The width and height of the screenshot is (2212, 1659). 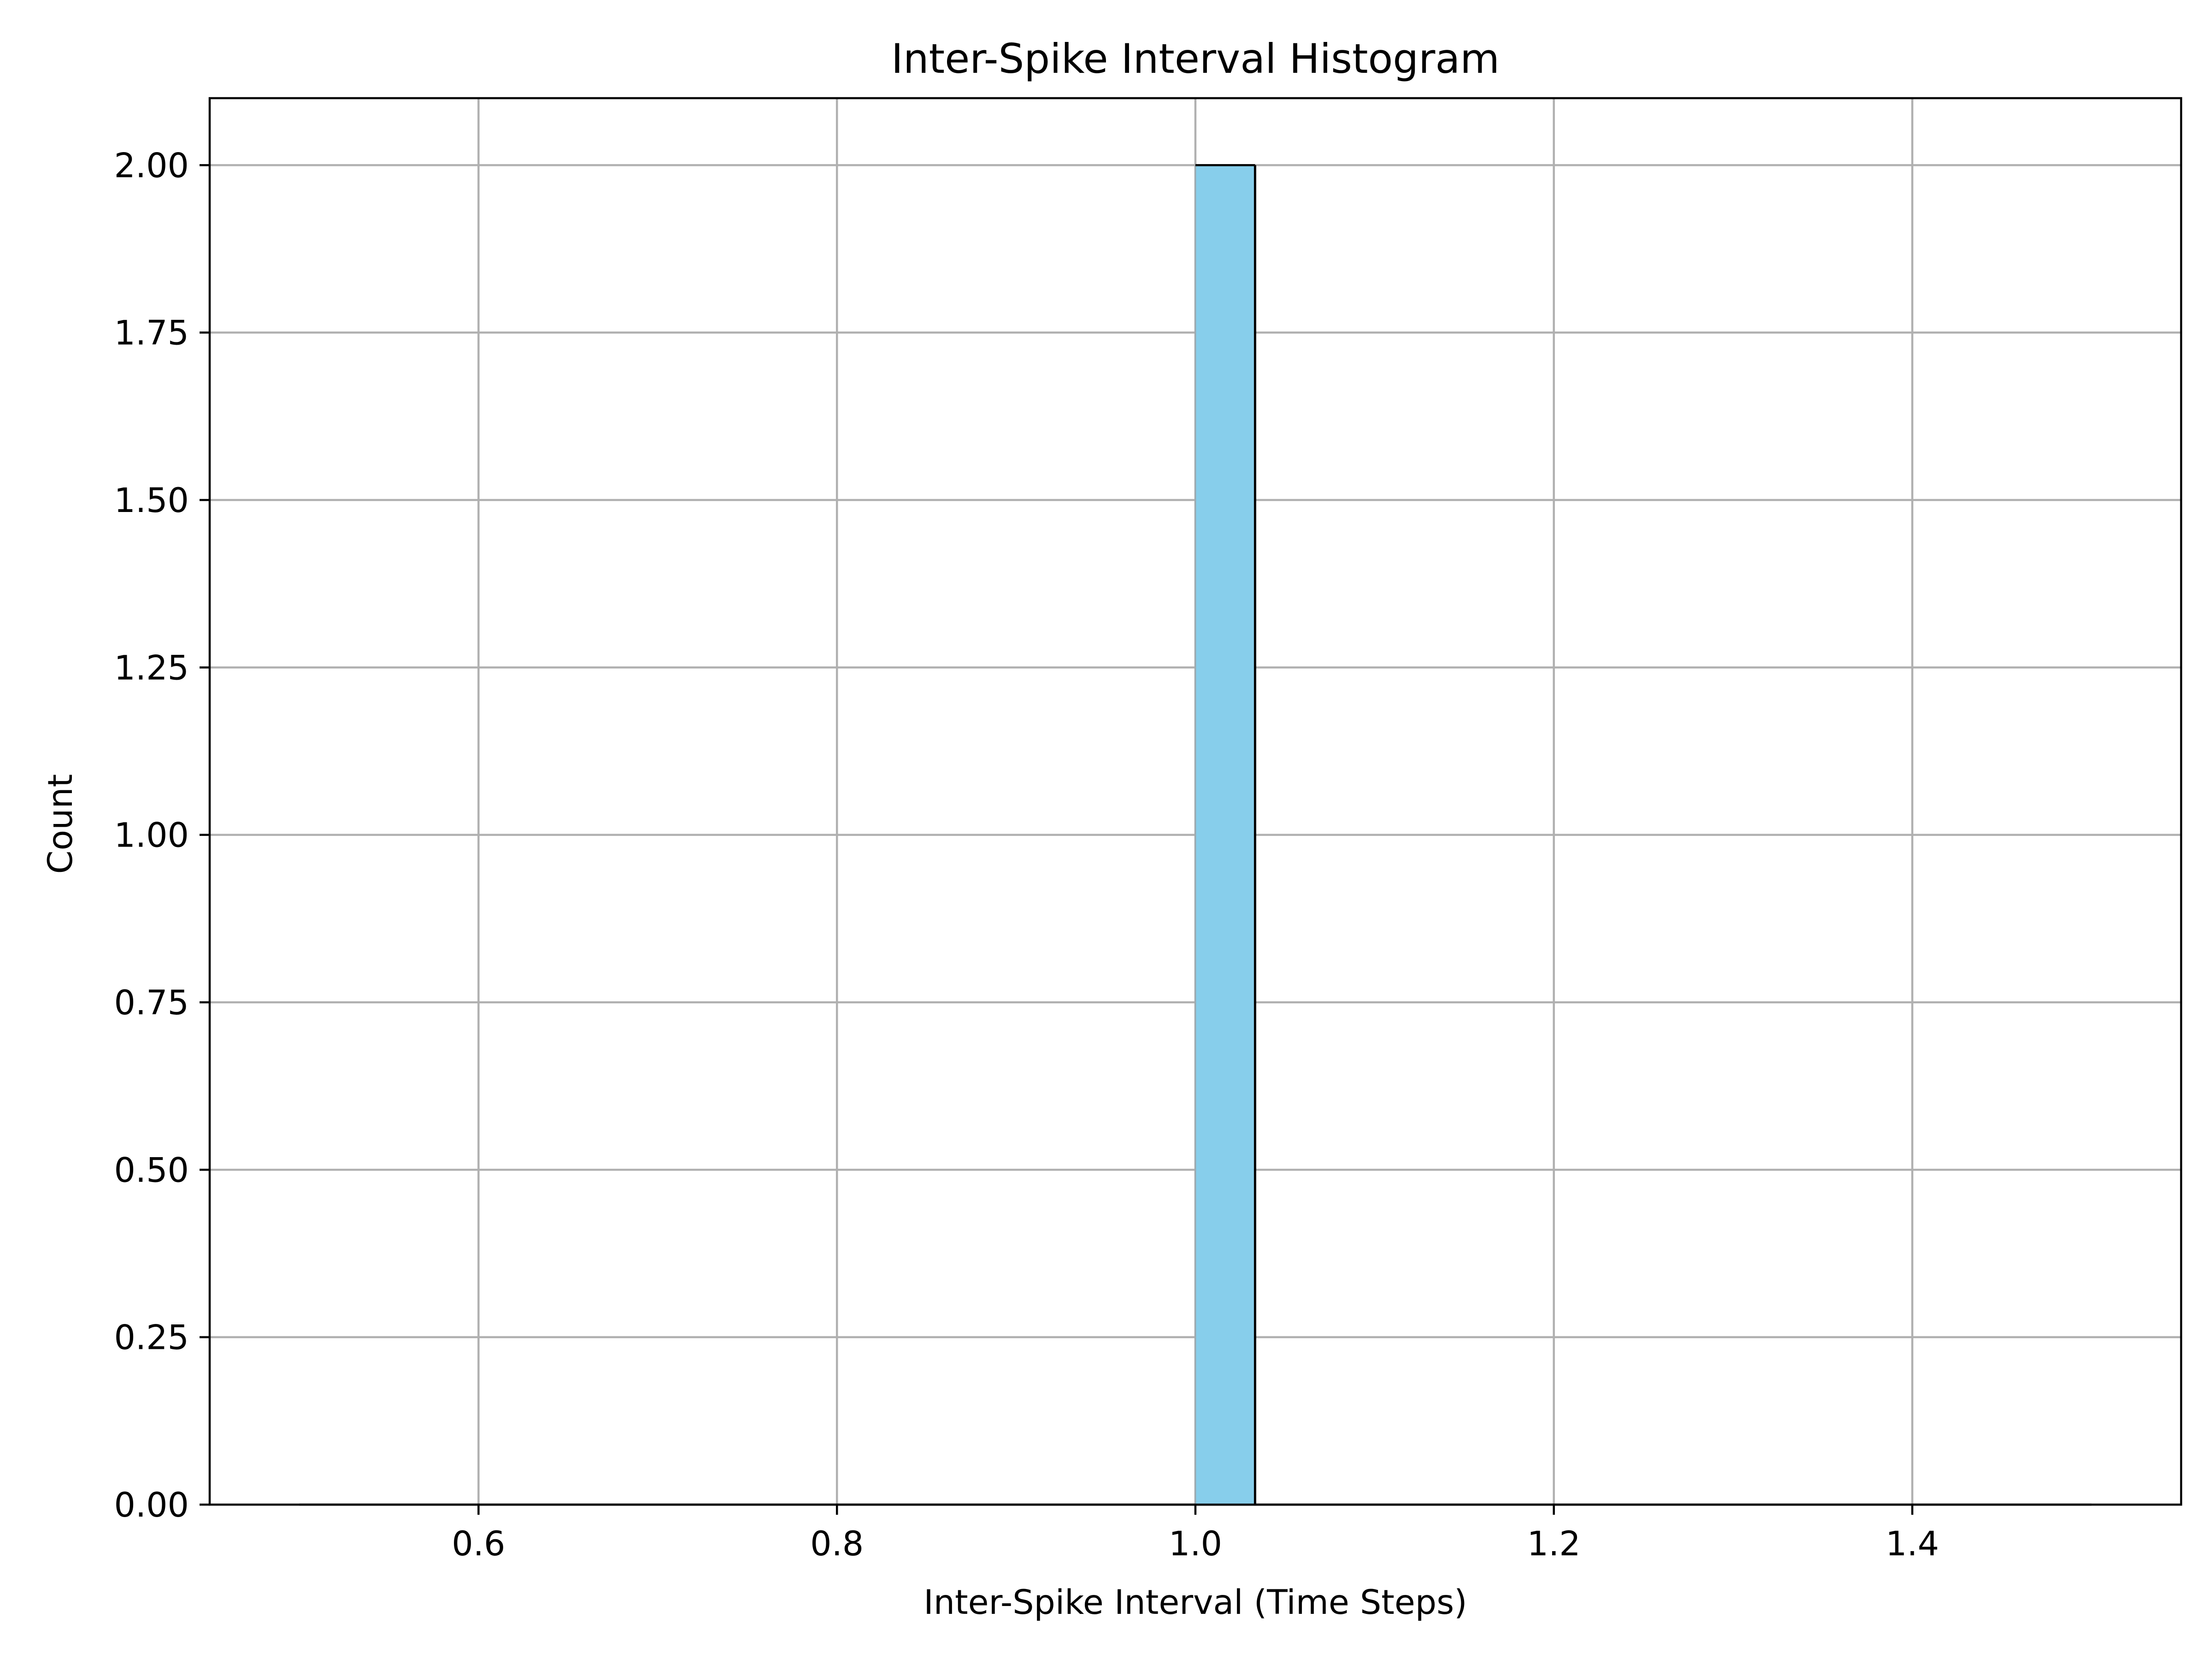 What do you see at coordinates (60, 824) in the screenshot?
I see `y-axis-label: Count` at bounding box center [60, 824].